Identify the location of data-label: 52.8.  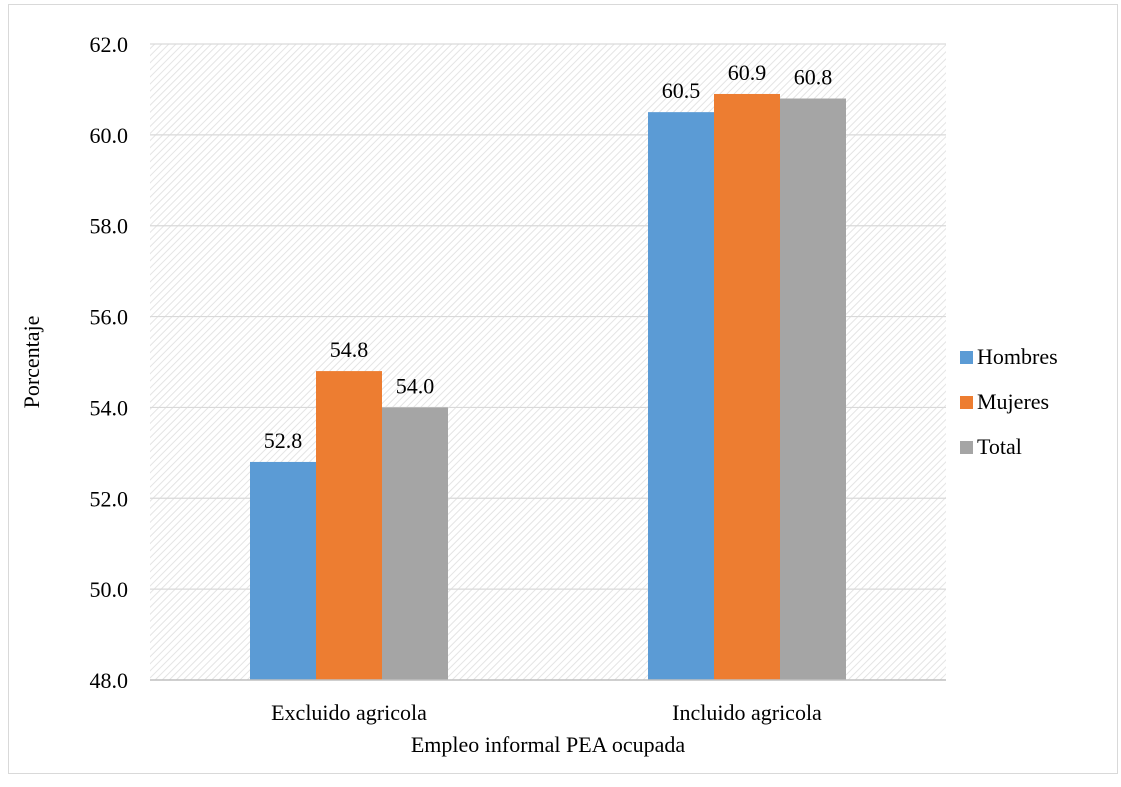
(283, 440).